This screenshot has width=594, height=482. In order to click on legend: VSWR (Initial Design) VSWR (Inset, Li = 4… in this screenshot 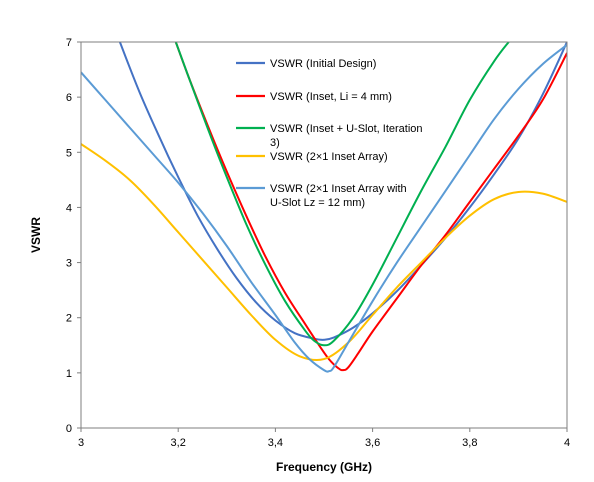, I will do `click(329, 133)`.